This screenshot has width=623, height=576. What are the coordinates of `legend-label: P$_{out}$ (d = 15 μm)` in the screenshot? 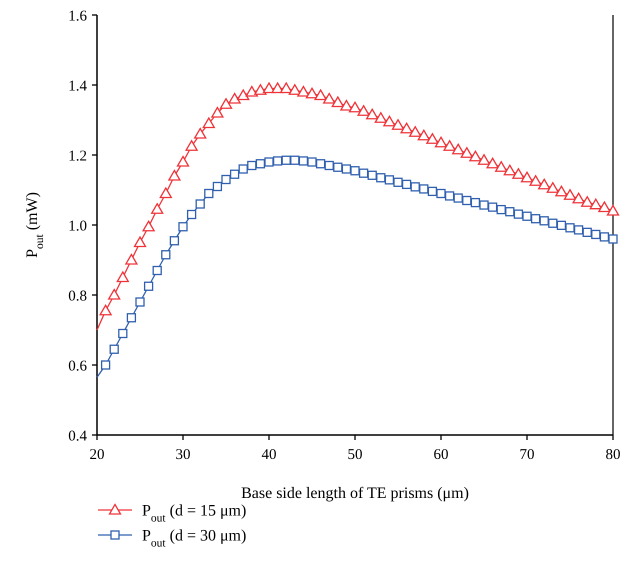 It's located at (194, 513).